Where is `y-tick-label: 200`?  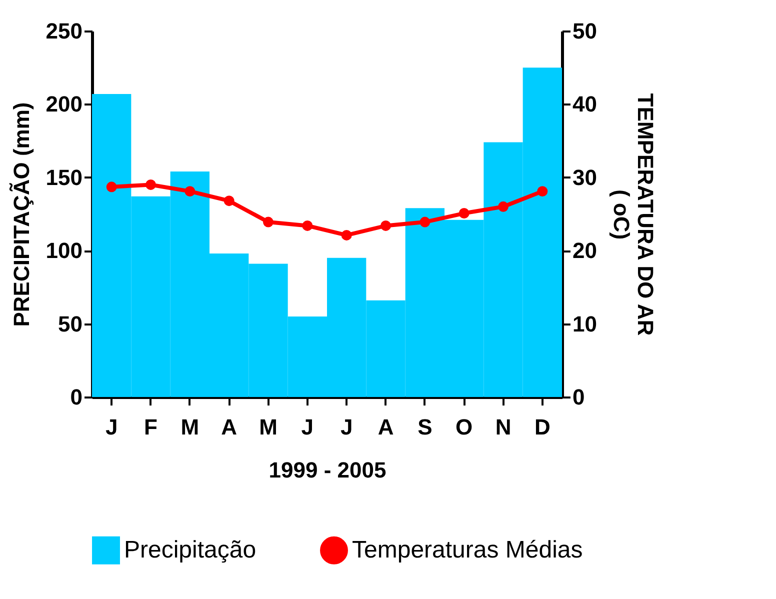 y-tick-label: 200 is located at coordinates (64, 104).